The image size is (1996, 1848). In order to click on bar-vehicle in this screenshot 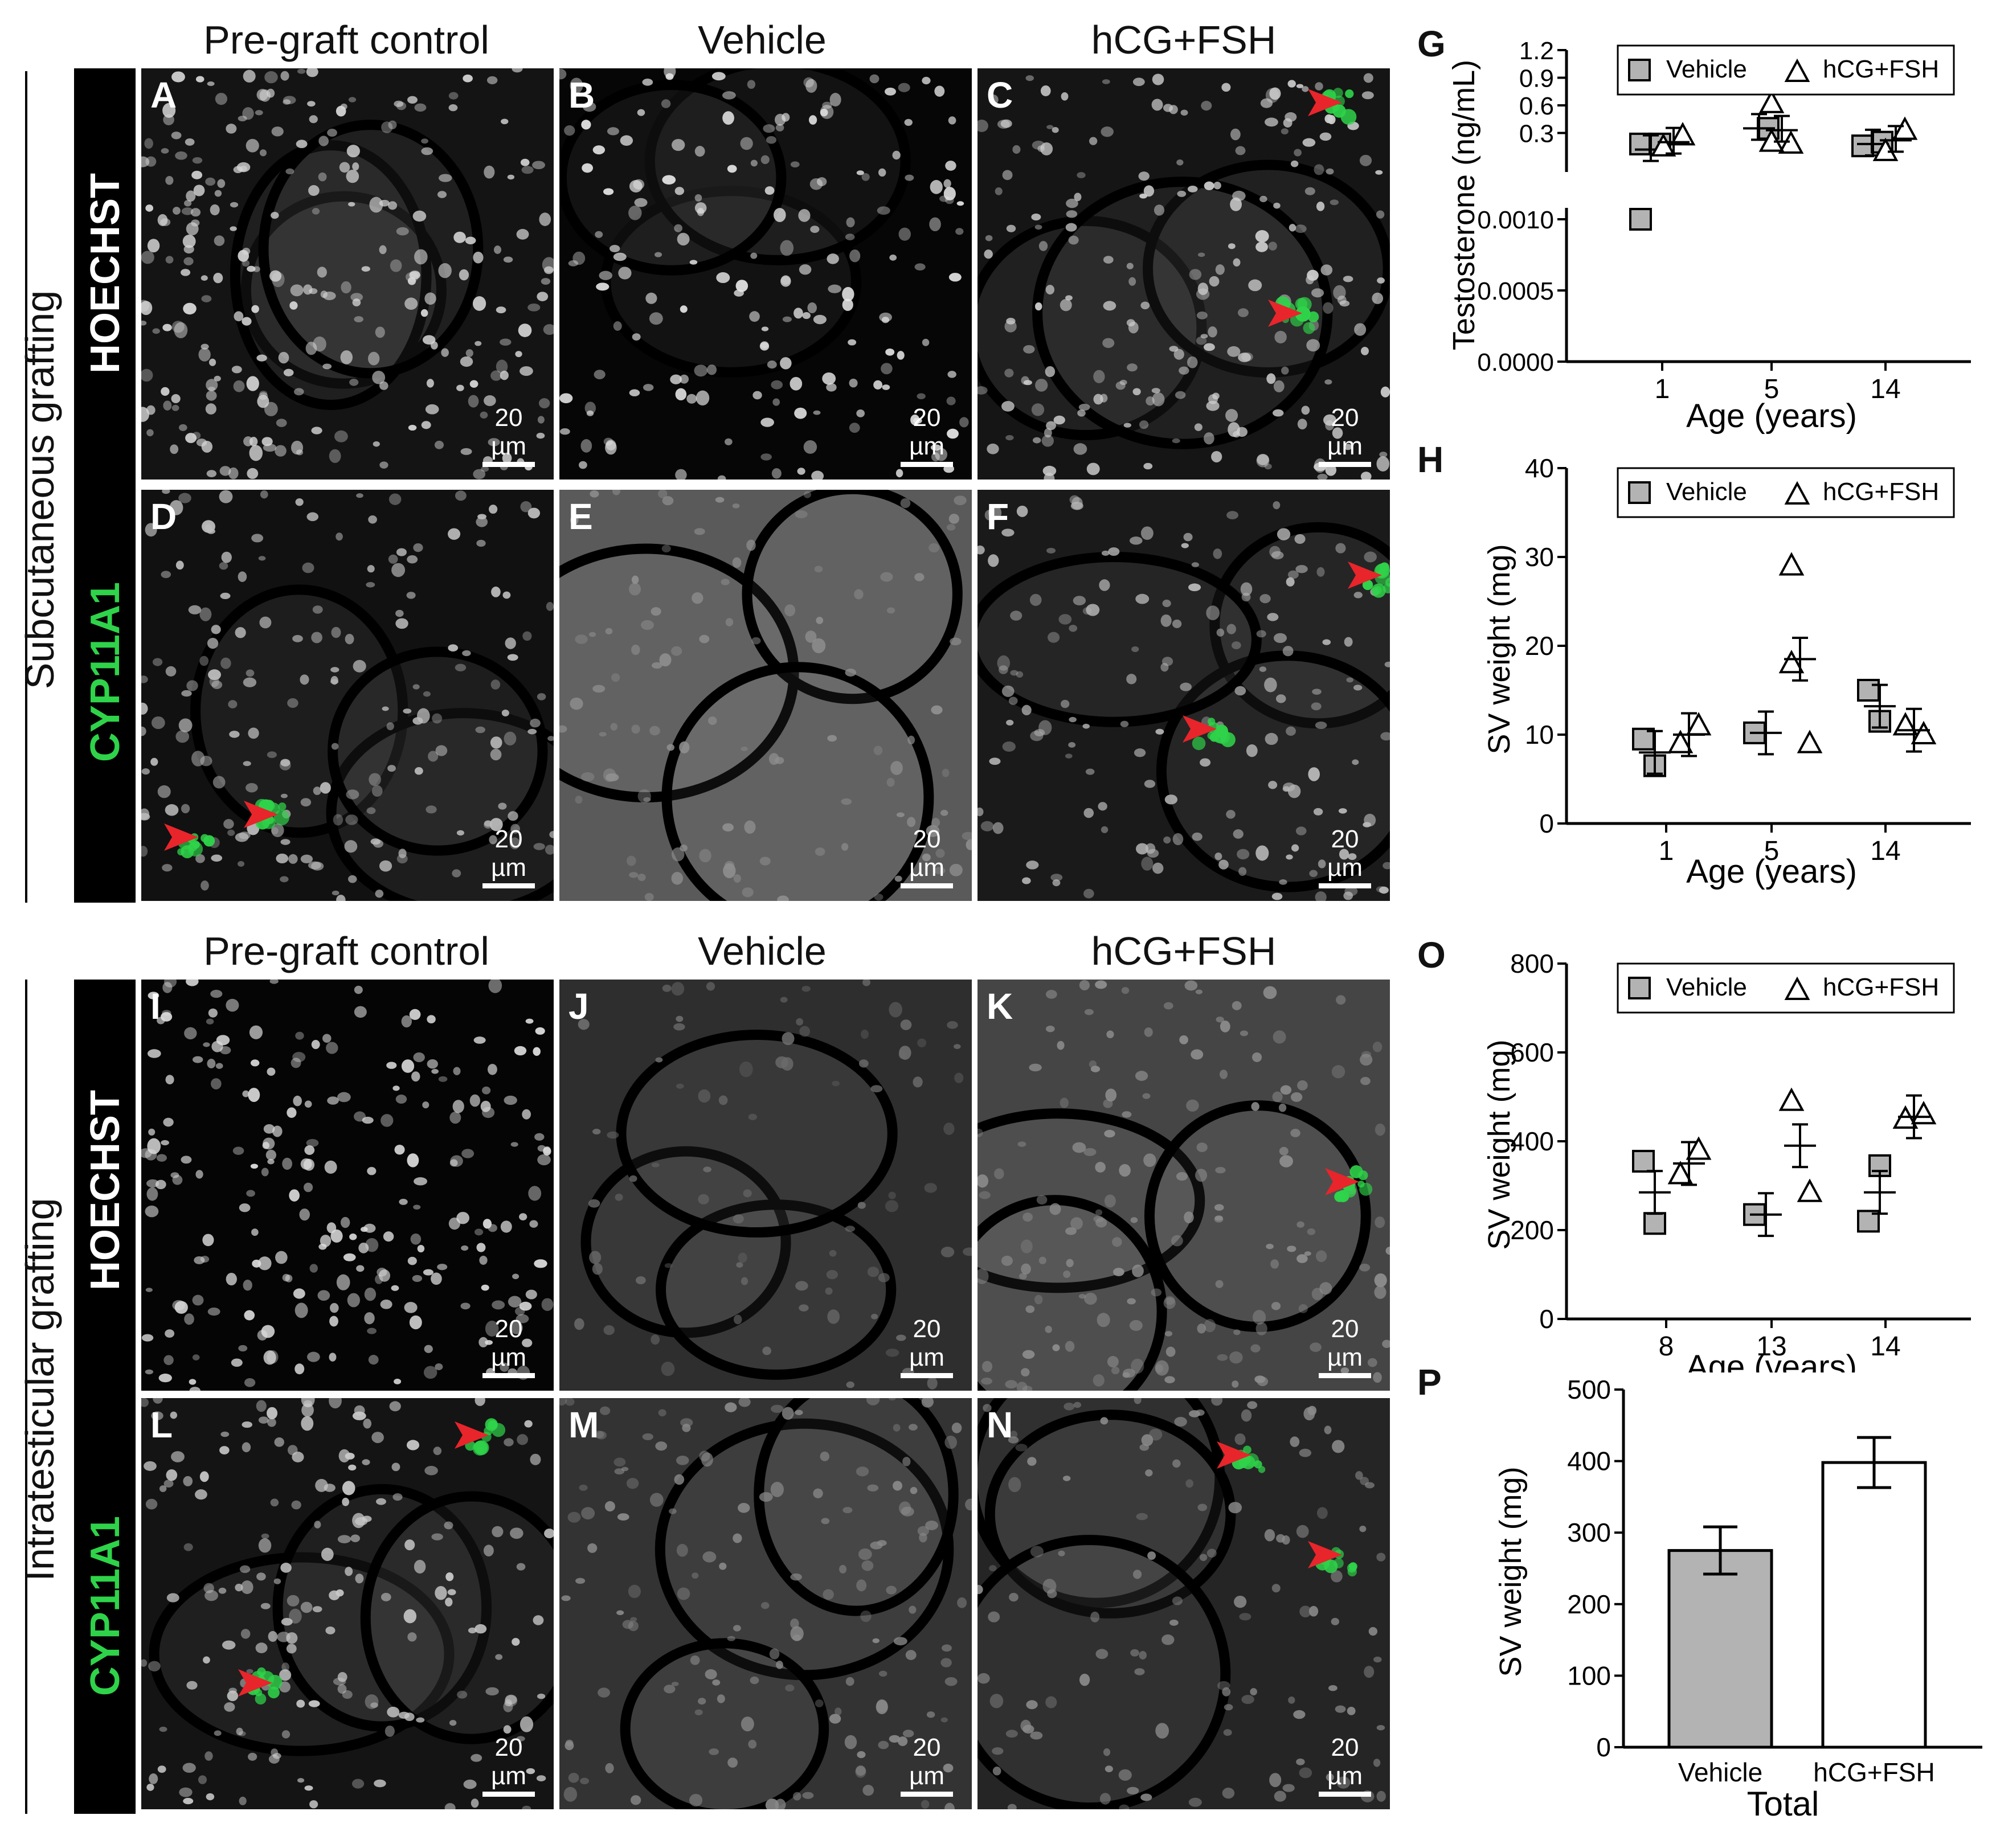, I will do `click(1720, 1649)`.